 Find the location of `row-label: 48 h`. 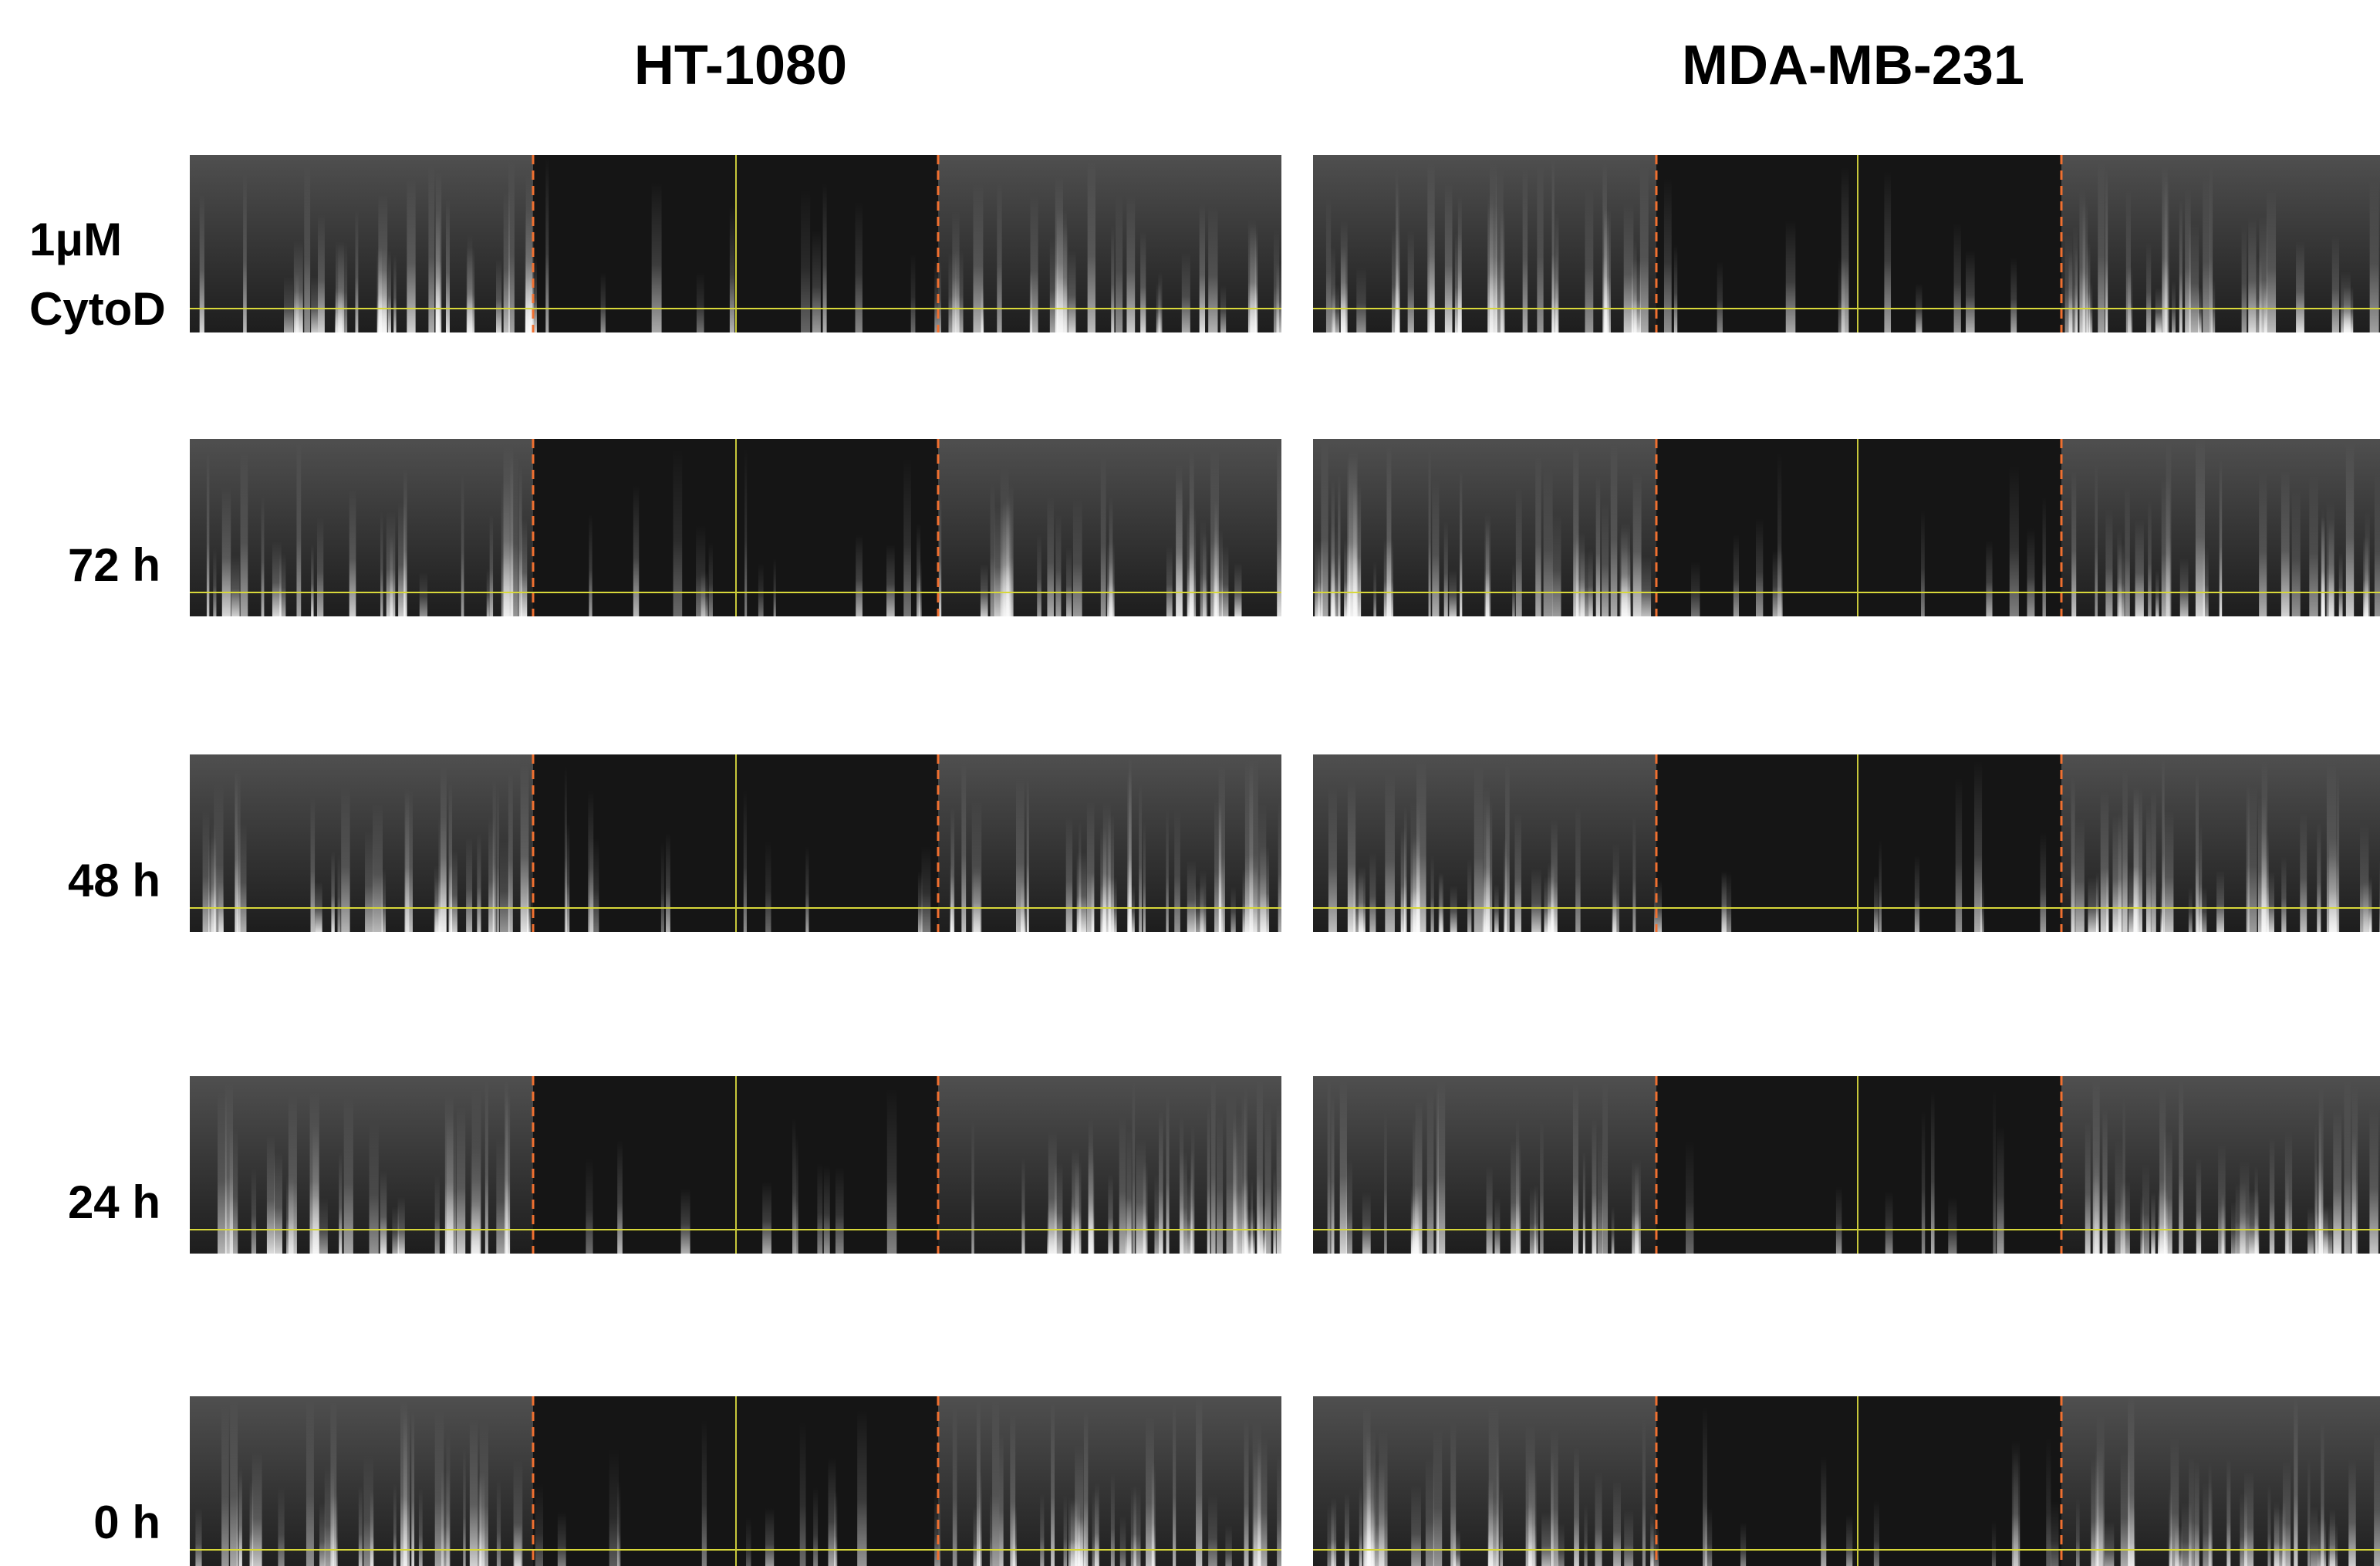

row-label: 48 h is located at coordinates (114, 881).